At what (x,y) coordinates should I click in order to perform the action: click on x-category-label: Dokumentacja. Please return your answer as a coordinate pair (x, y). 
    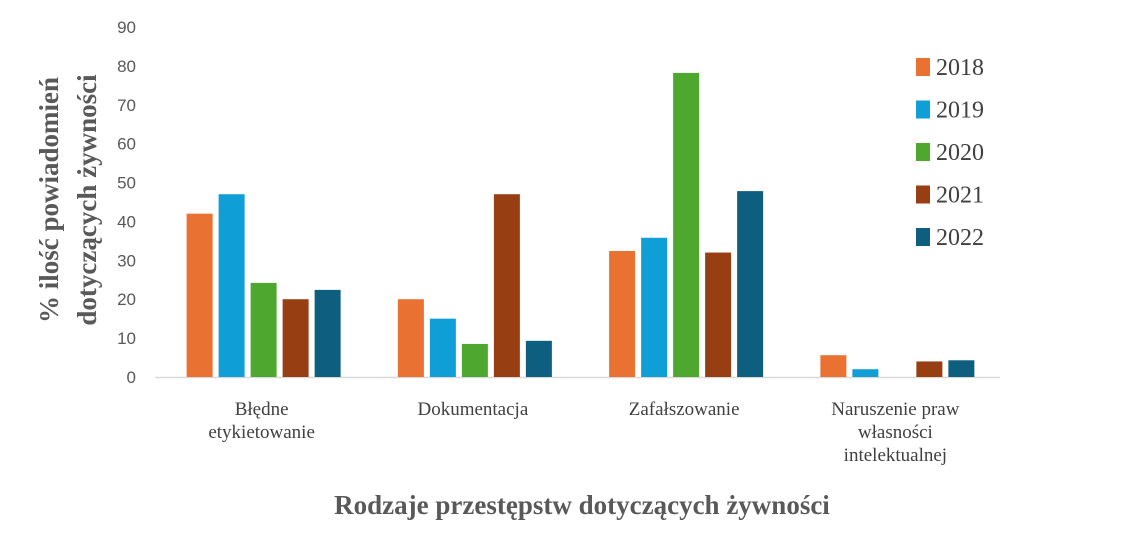
    Looking at the image, I should click on (472, 409).